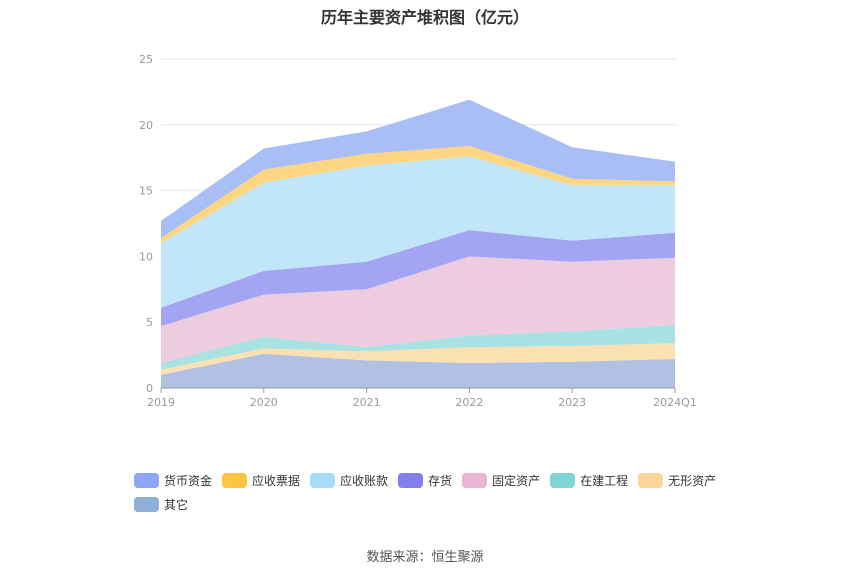  What do you see at coordinates (188, 480) in the screenshot?
I see `legend-label: 货币资金` at bounding box center [188, 480].